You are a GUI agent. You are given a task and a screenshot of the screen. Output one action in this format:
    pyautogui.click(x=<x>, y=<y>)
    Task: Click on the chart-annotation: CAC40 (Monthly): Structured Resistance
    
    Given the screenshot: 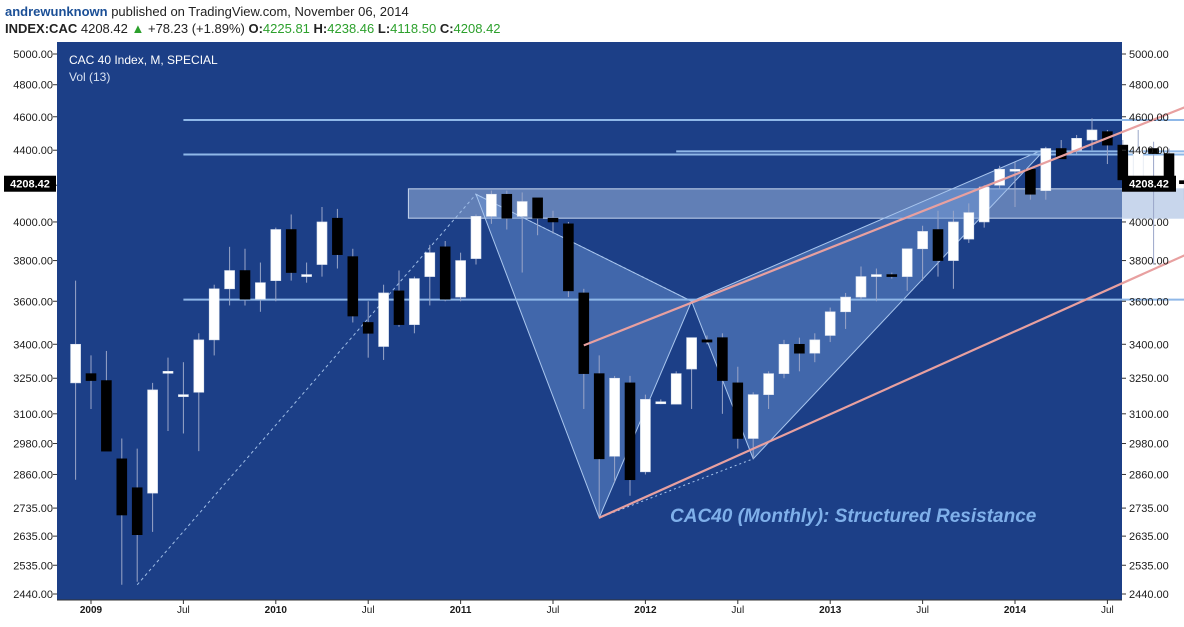 What is the action you would take?
    pyautogui.click(x=853, y=516)
    